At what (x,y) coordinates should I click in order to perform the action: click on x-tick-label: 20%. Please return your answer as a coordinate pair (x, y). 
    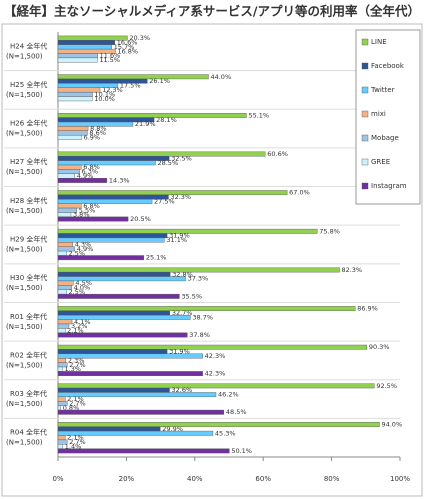
    Looking at the image, I should click on (127, 479).